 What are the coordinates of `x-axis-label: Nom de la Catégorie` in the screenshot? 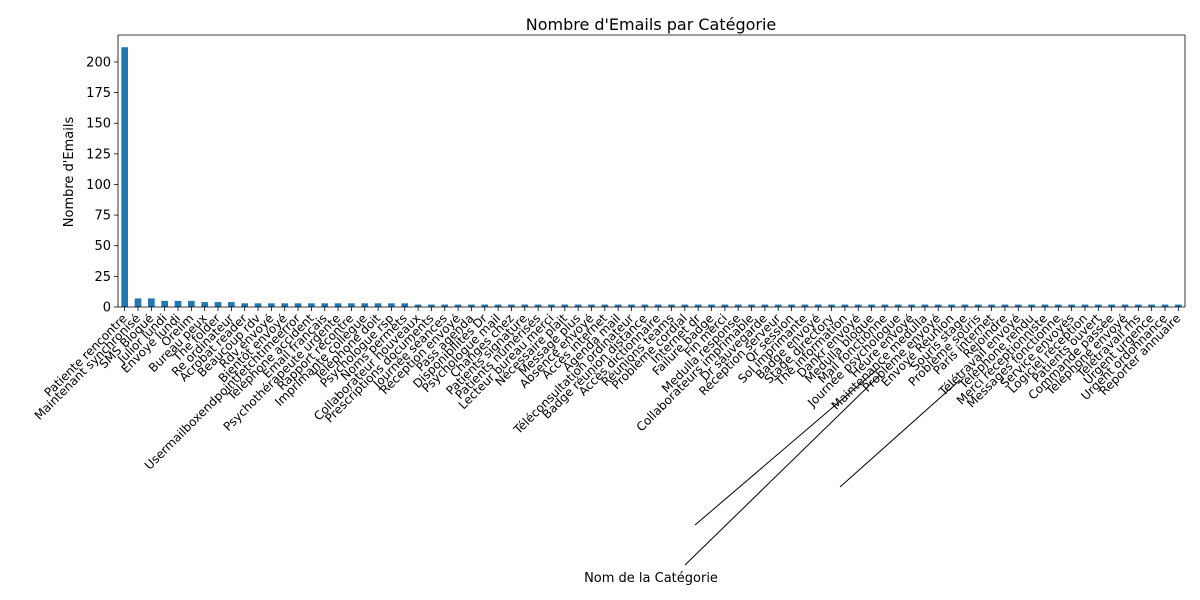 It's located at (651, 578).